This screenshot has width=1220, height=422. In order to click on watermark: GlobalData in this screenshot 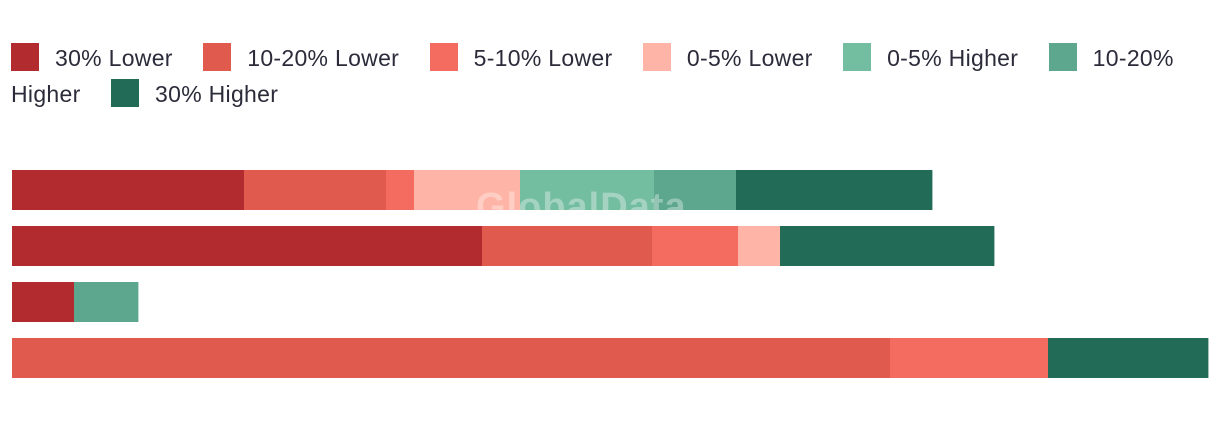, I will do `click(581, 207)`.